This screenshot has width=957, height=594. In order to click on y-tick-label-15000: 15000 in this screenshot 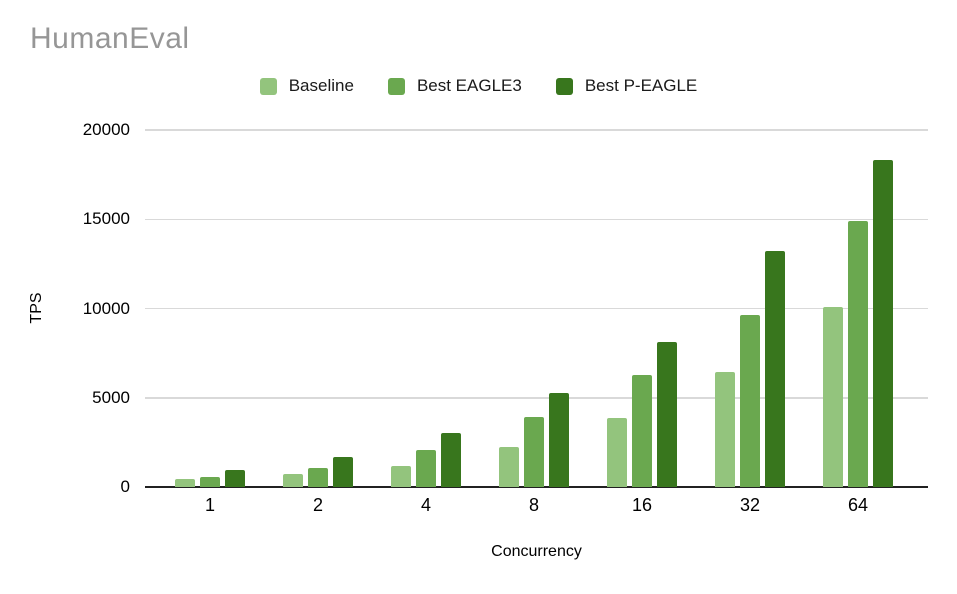, I will do `click(106, 219)`.